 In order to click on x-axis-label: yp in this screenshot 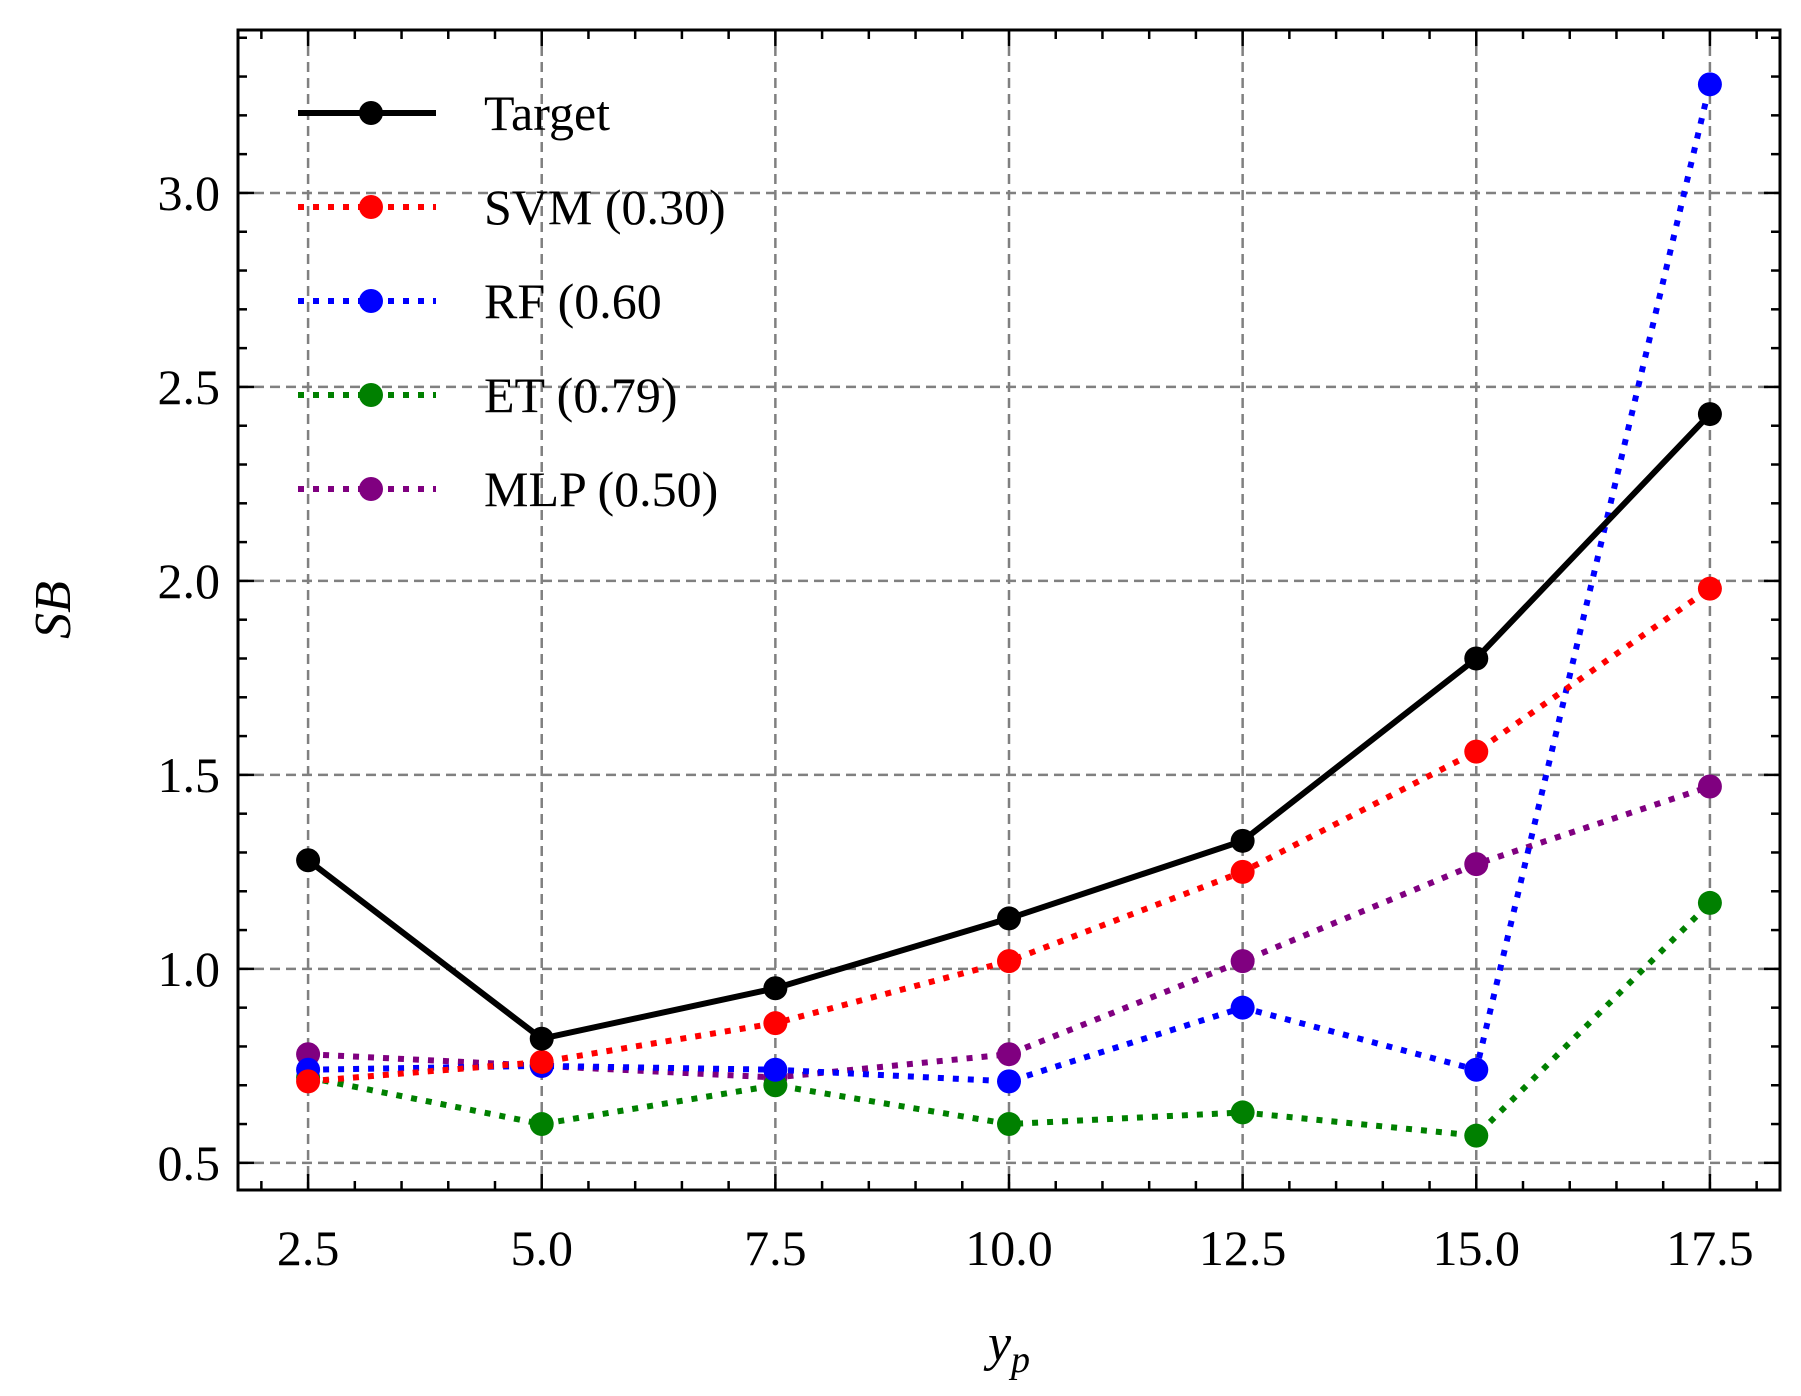, I will do `click(1006, 1348)`.